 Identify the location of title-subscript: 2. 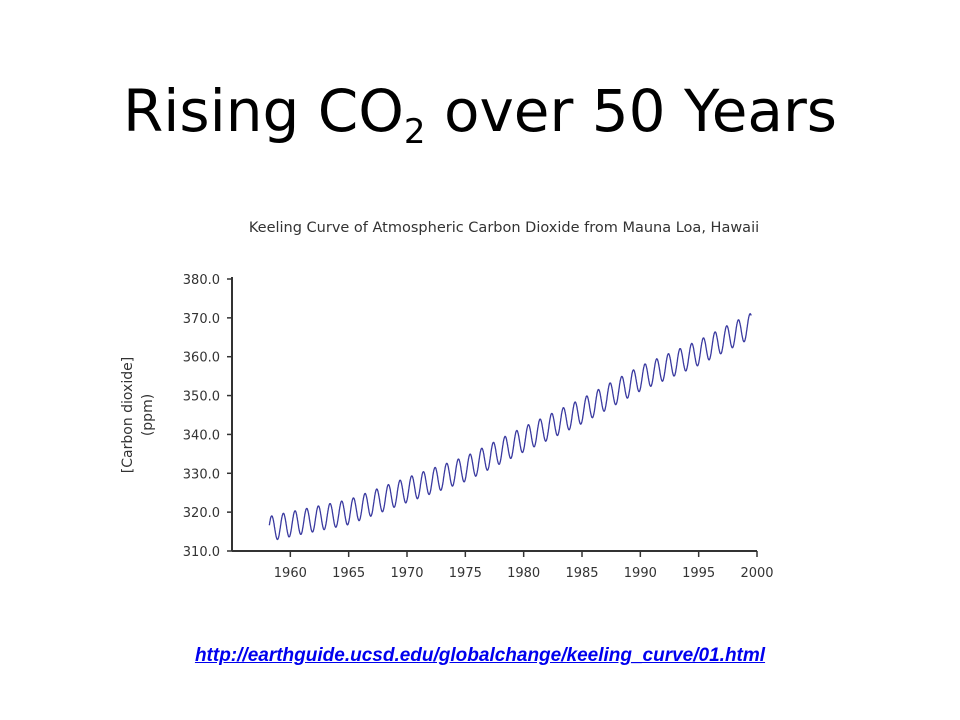
(414, 132).